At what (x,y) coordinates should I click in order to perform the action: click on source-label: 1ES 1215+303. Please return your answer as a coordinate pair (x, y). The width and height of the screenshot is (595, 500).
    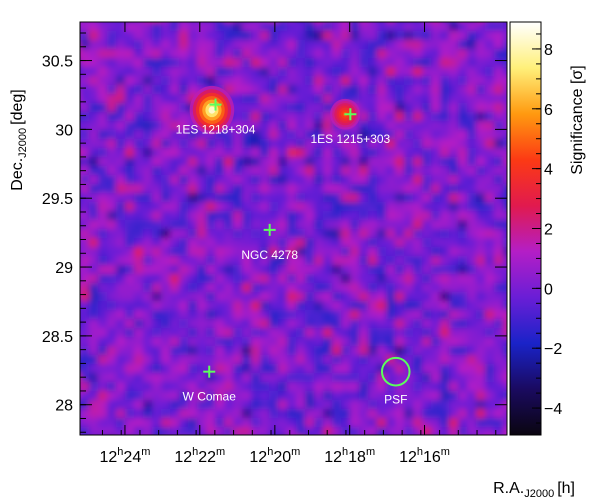
    Looking at the image, I should click on (350, 139).